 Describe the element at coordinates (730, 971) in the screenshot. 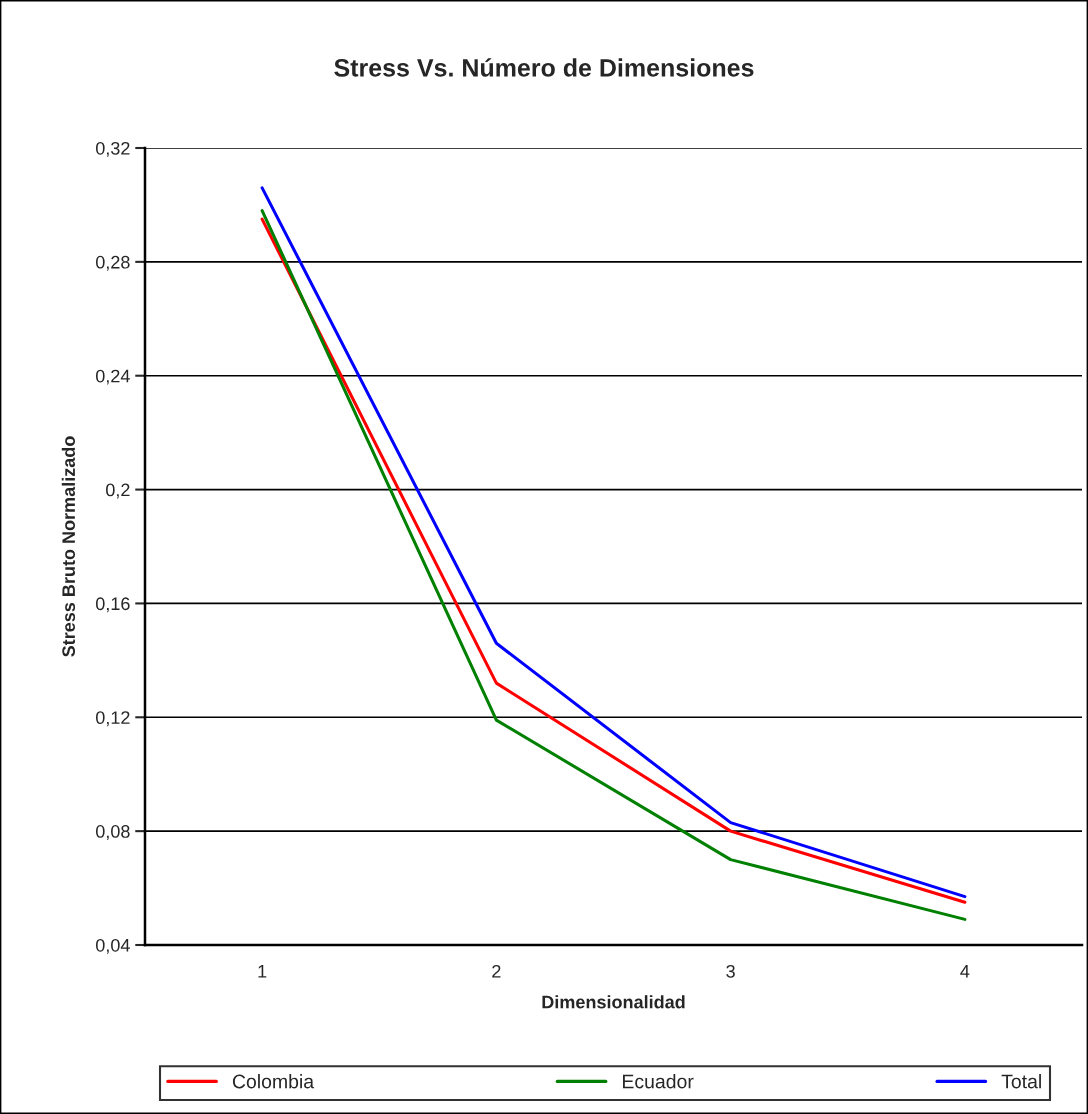

I see `x-tick-label: 3` at that location.